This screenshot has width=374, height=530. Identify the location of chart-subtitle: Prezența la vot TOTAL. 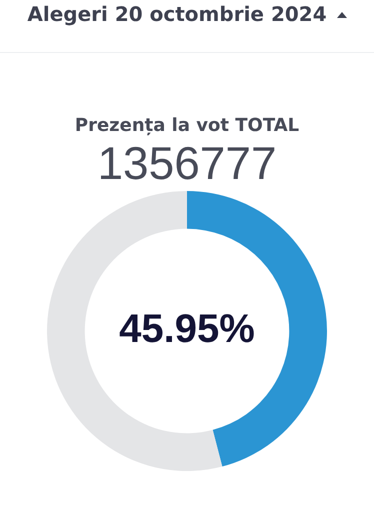
(187, 125).